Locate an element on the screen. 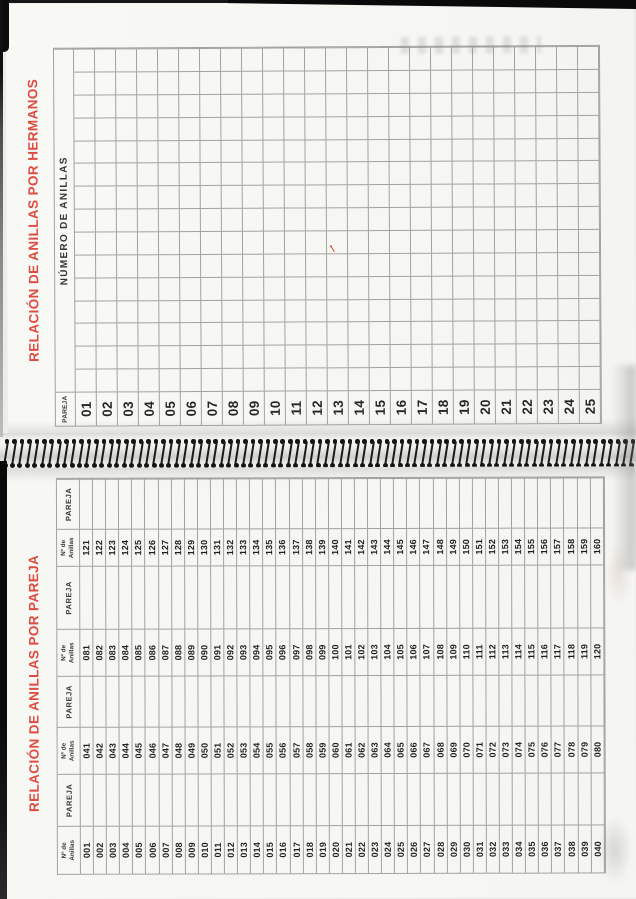  ring-number-cell: 077 is located at coordinates (558, 749).